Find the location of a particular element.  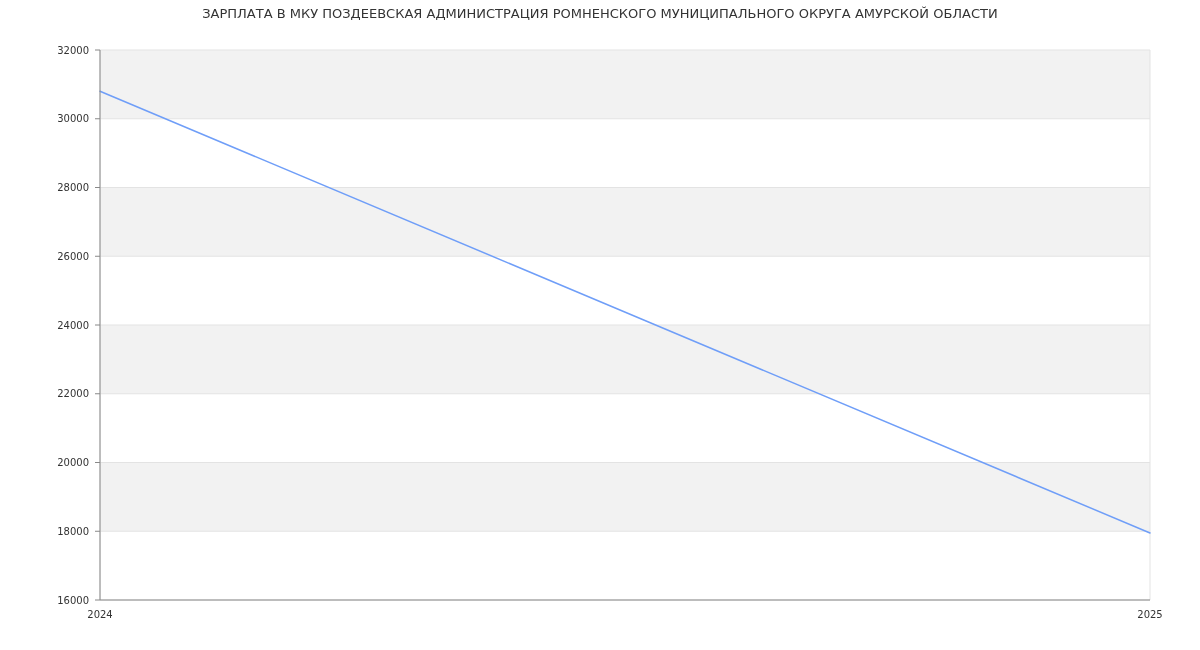

y-tick-label: 32000 is located at coordinates (73, 50).